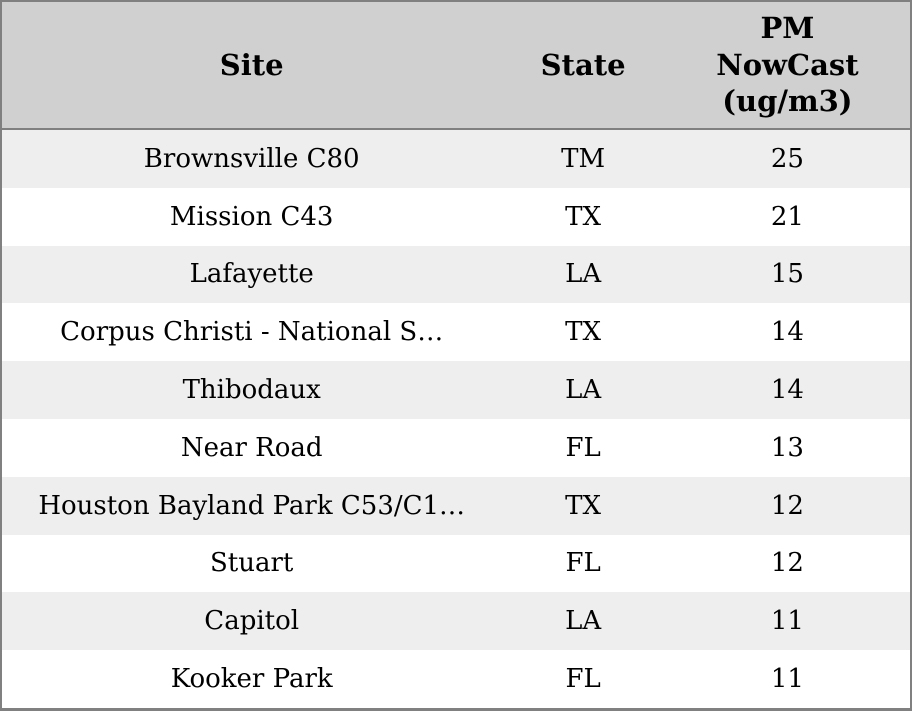 This screenshot has height=711, width=912. I want to click on table-row: Capitol LA 11, so click(456, 621).